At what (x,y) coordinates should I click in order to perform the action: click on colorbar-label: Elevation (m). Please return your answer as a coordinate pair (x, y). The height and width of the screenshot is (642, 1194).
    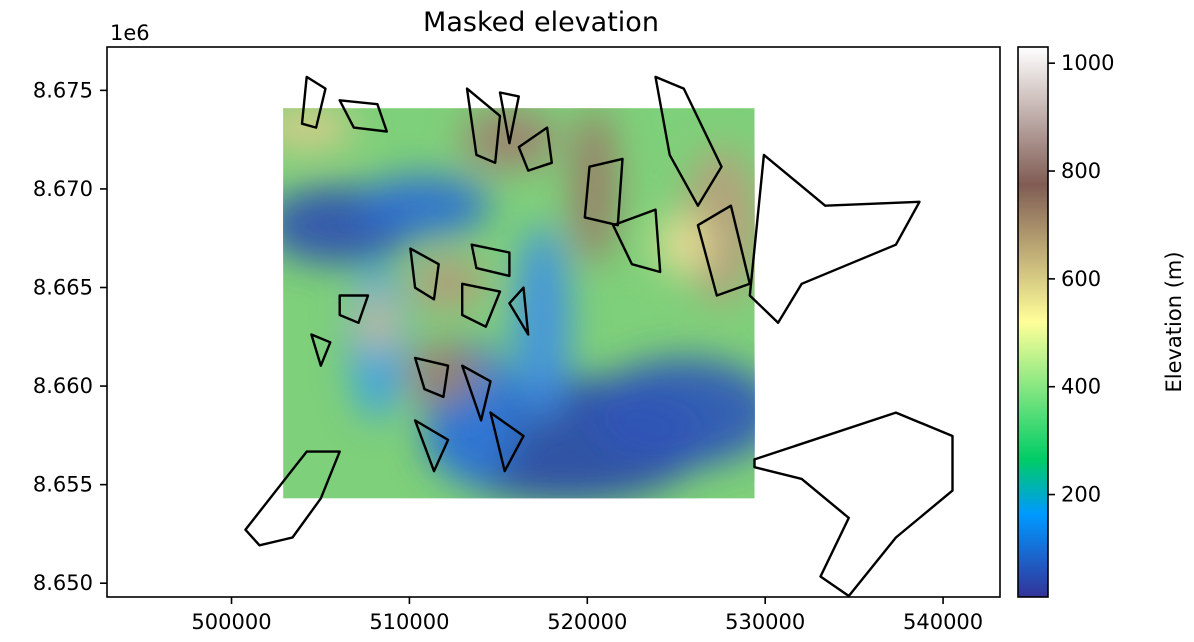
    Looking at the image, I should click on (1174, 321).